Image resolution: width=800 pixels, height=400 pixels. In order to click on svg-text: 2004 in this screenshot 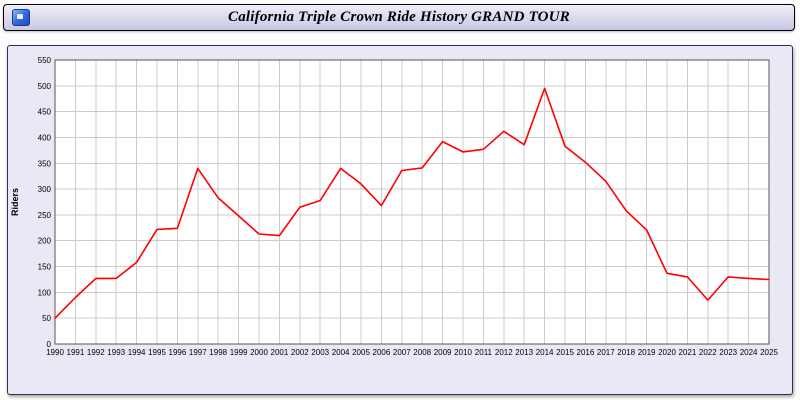, I will do `click(341, 352)`.